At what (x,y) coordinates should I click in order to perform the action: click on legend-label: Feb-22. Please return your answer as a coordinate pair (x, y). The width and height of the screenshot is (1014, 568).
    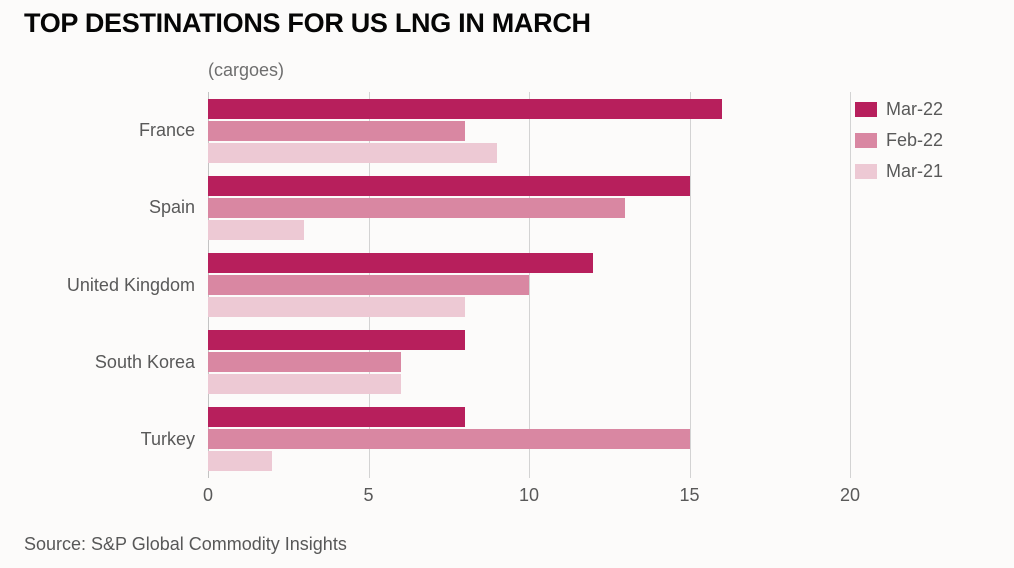
    Looking at the image, I should click on (915, 140).